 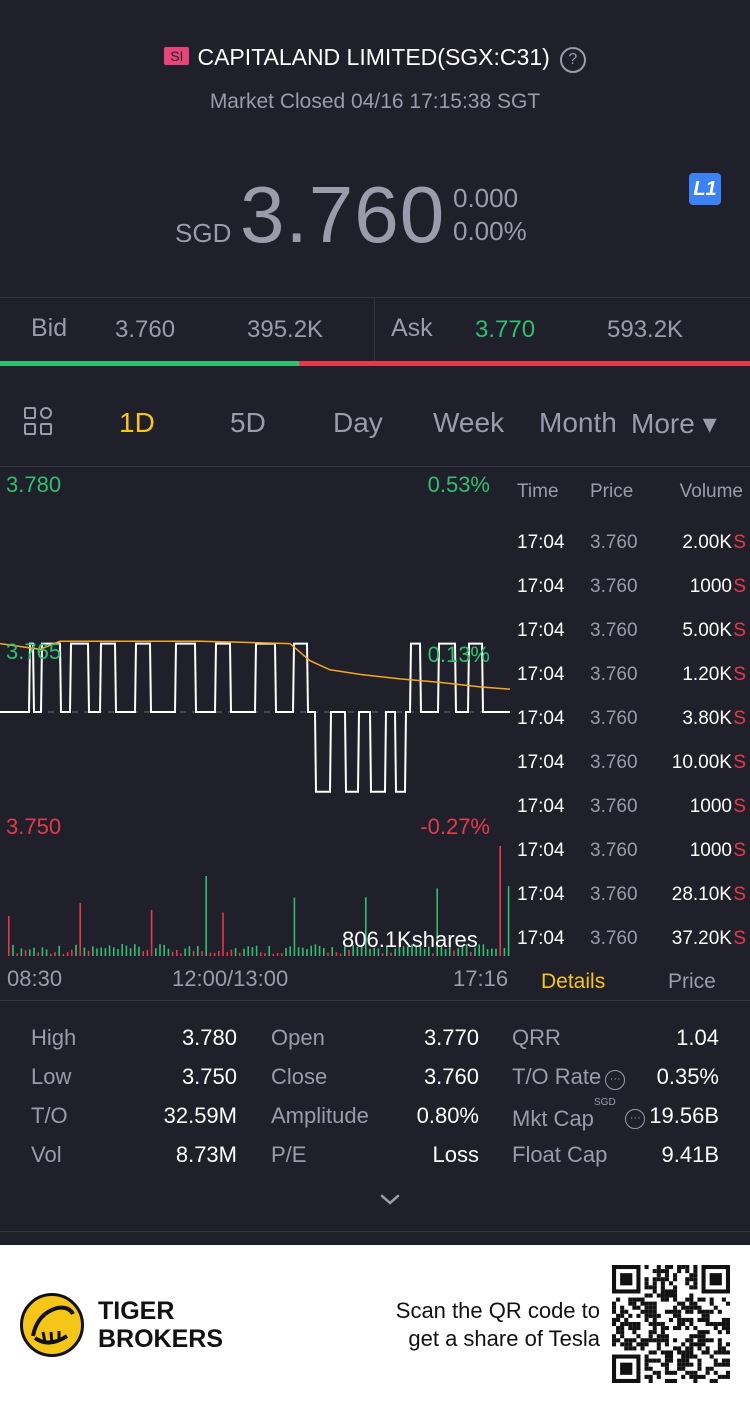 I want to click on price-series-line, so click(x=255, y=717).